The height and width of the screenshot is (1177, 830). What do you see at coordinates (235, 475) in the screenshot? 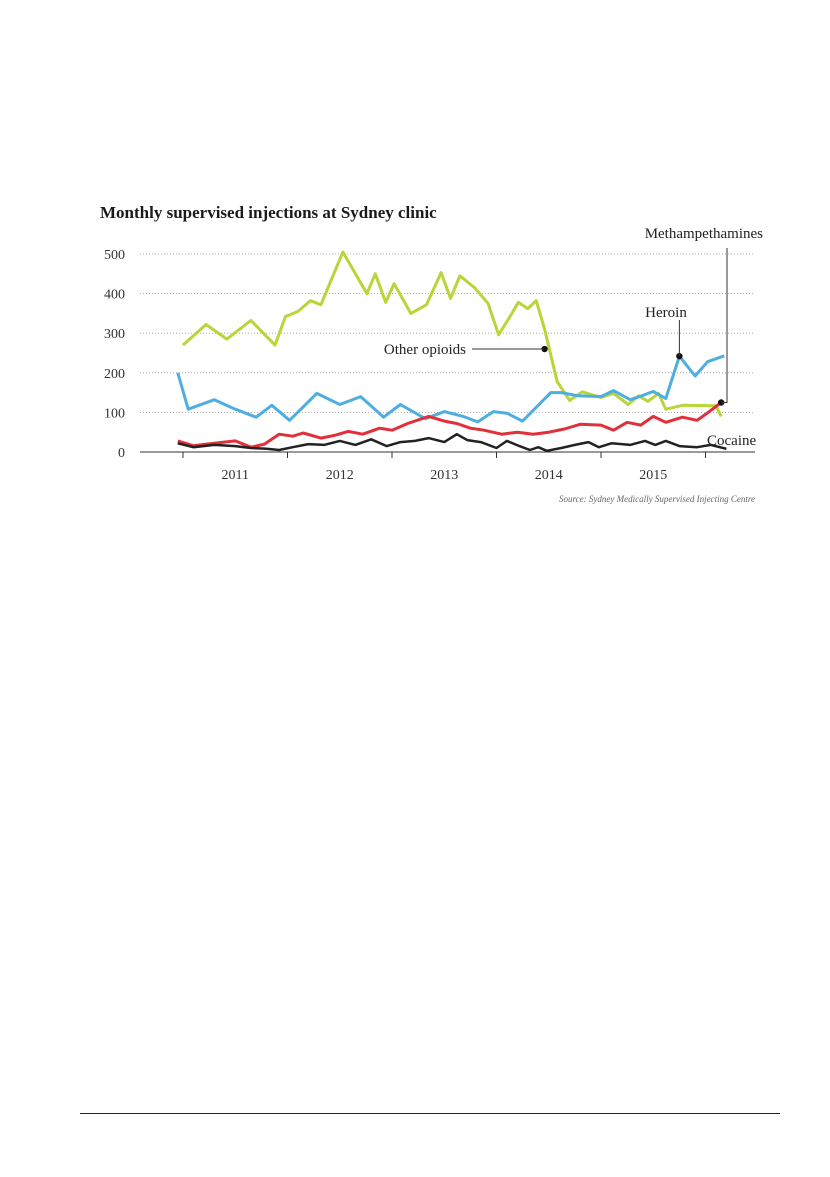
I see `x-tick-label-2011: 2011` at bounding box center [235, 475].